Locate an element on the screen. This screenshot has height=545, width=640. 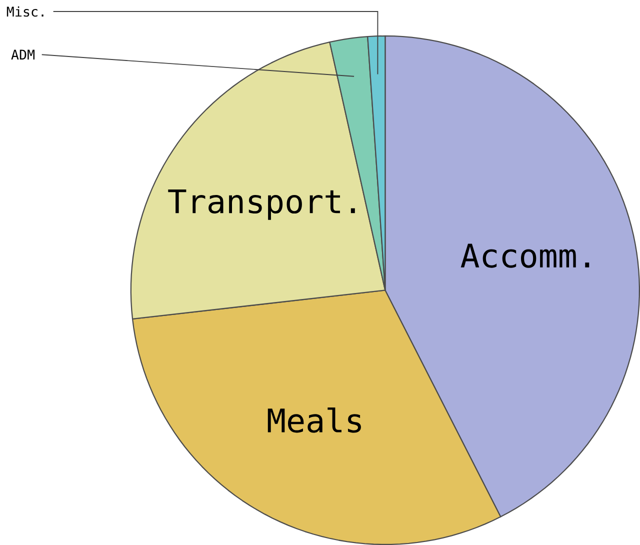
slice-label: Transport. is located at coordinates (261, 204).